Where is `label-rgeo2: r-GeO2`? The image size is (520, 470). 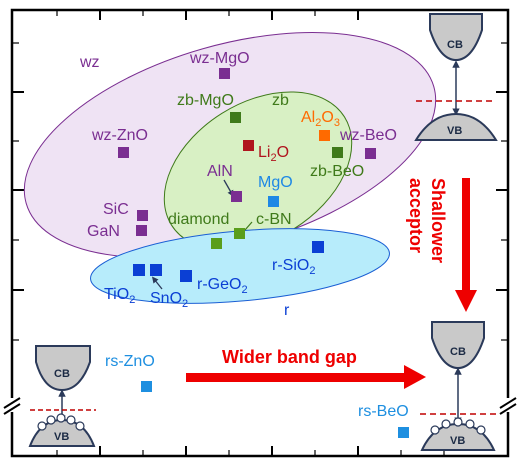 label-rgeo2: r-GeO2 is located at coordinates (222, 286).